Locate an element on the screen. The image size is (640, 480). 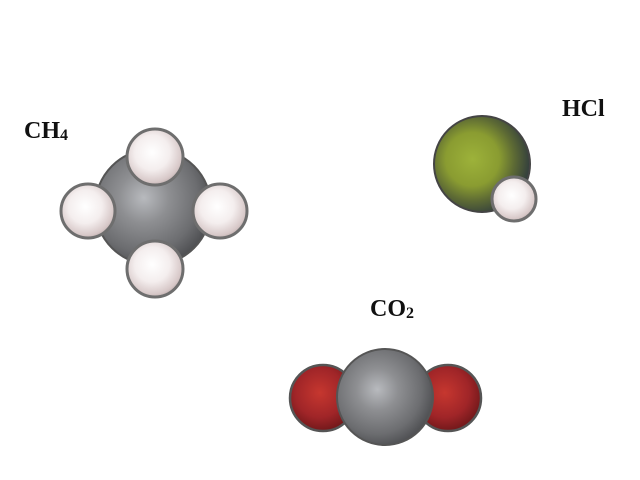
methane-formula-label: CH4 is located at coordinates (46, 131).